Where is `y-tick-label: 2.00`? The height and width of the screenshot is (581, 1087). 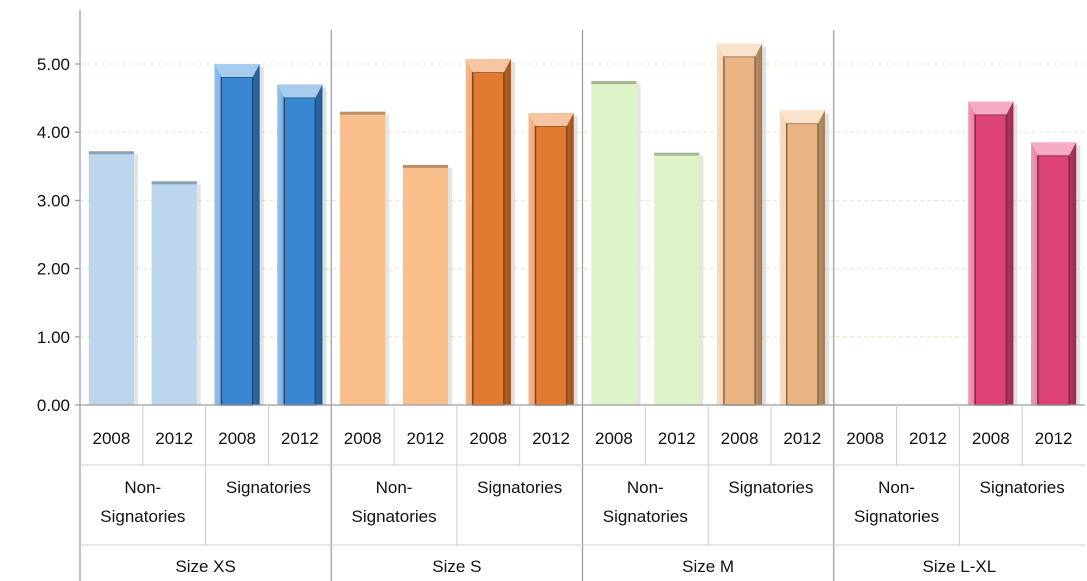 y-tick-label: 2.00 is located at coordinates (53, 269).